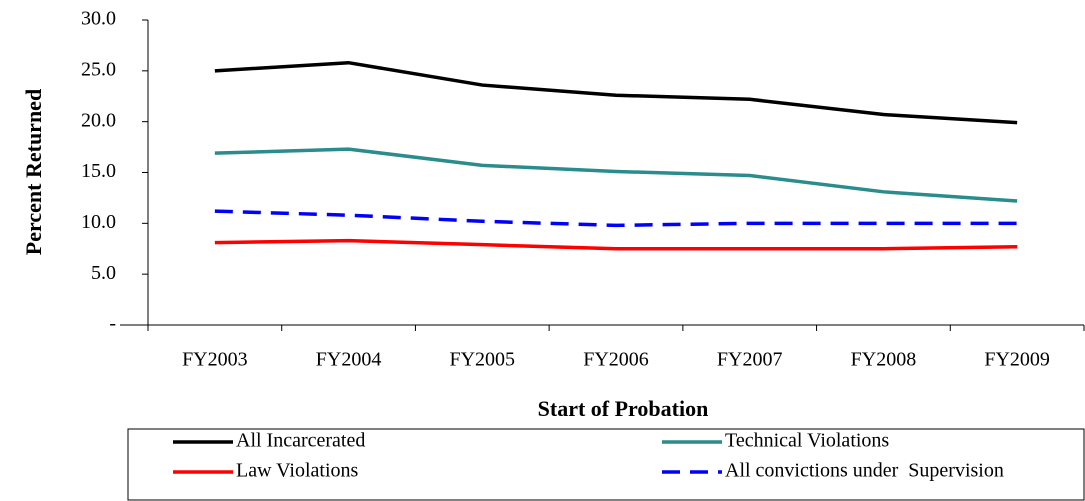 The width and height of the screenshot is (1085, 501). What do you see at coordinates (215, 360) in the screenshot?
I see `x-tick-label: FY2003` at bounding box center [215, 360].